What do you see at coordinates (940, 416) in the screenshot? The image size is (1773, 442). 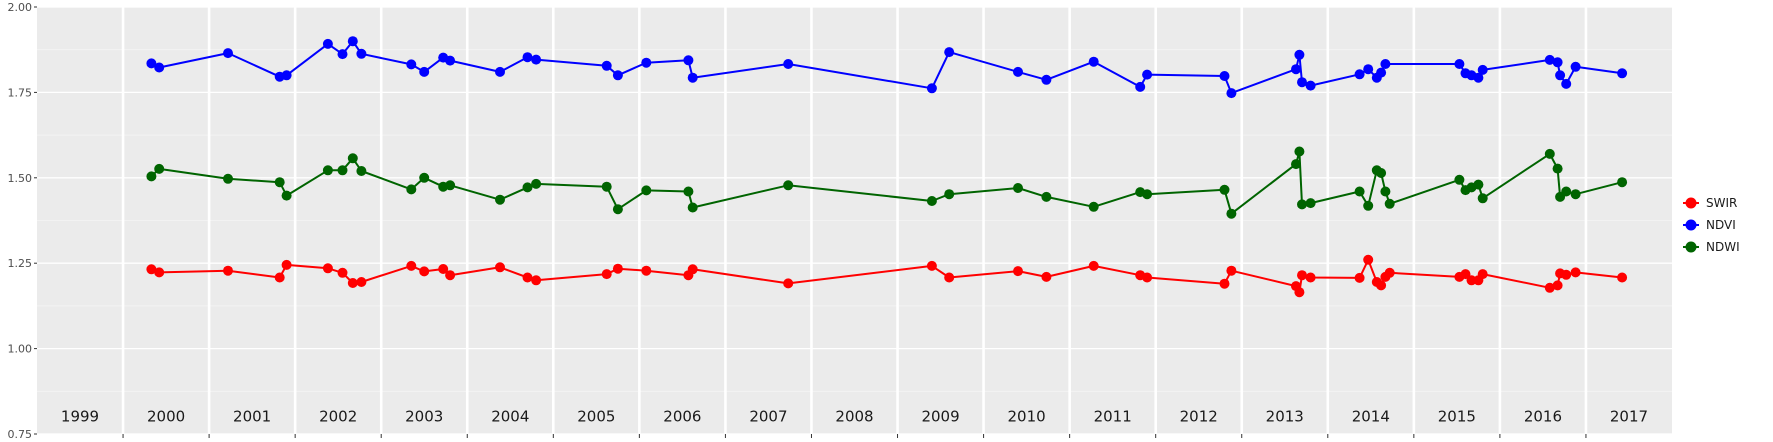 I see `year-label: 2009` at bounding box center [940, 416].